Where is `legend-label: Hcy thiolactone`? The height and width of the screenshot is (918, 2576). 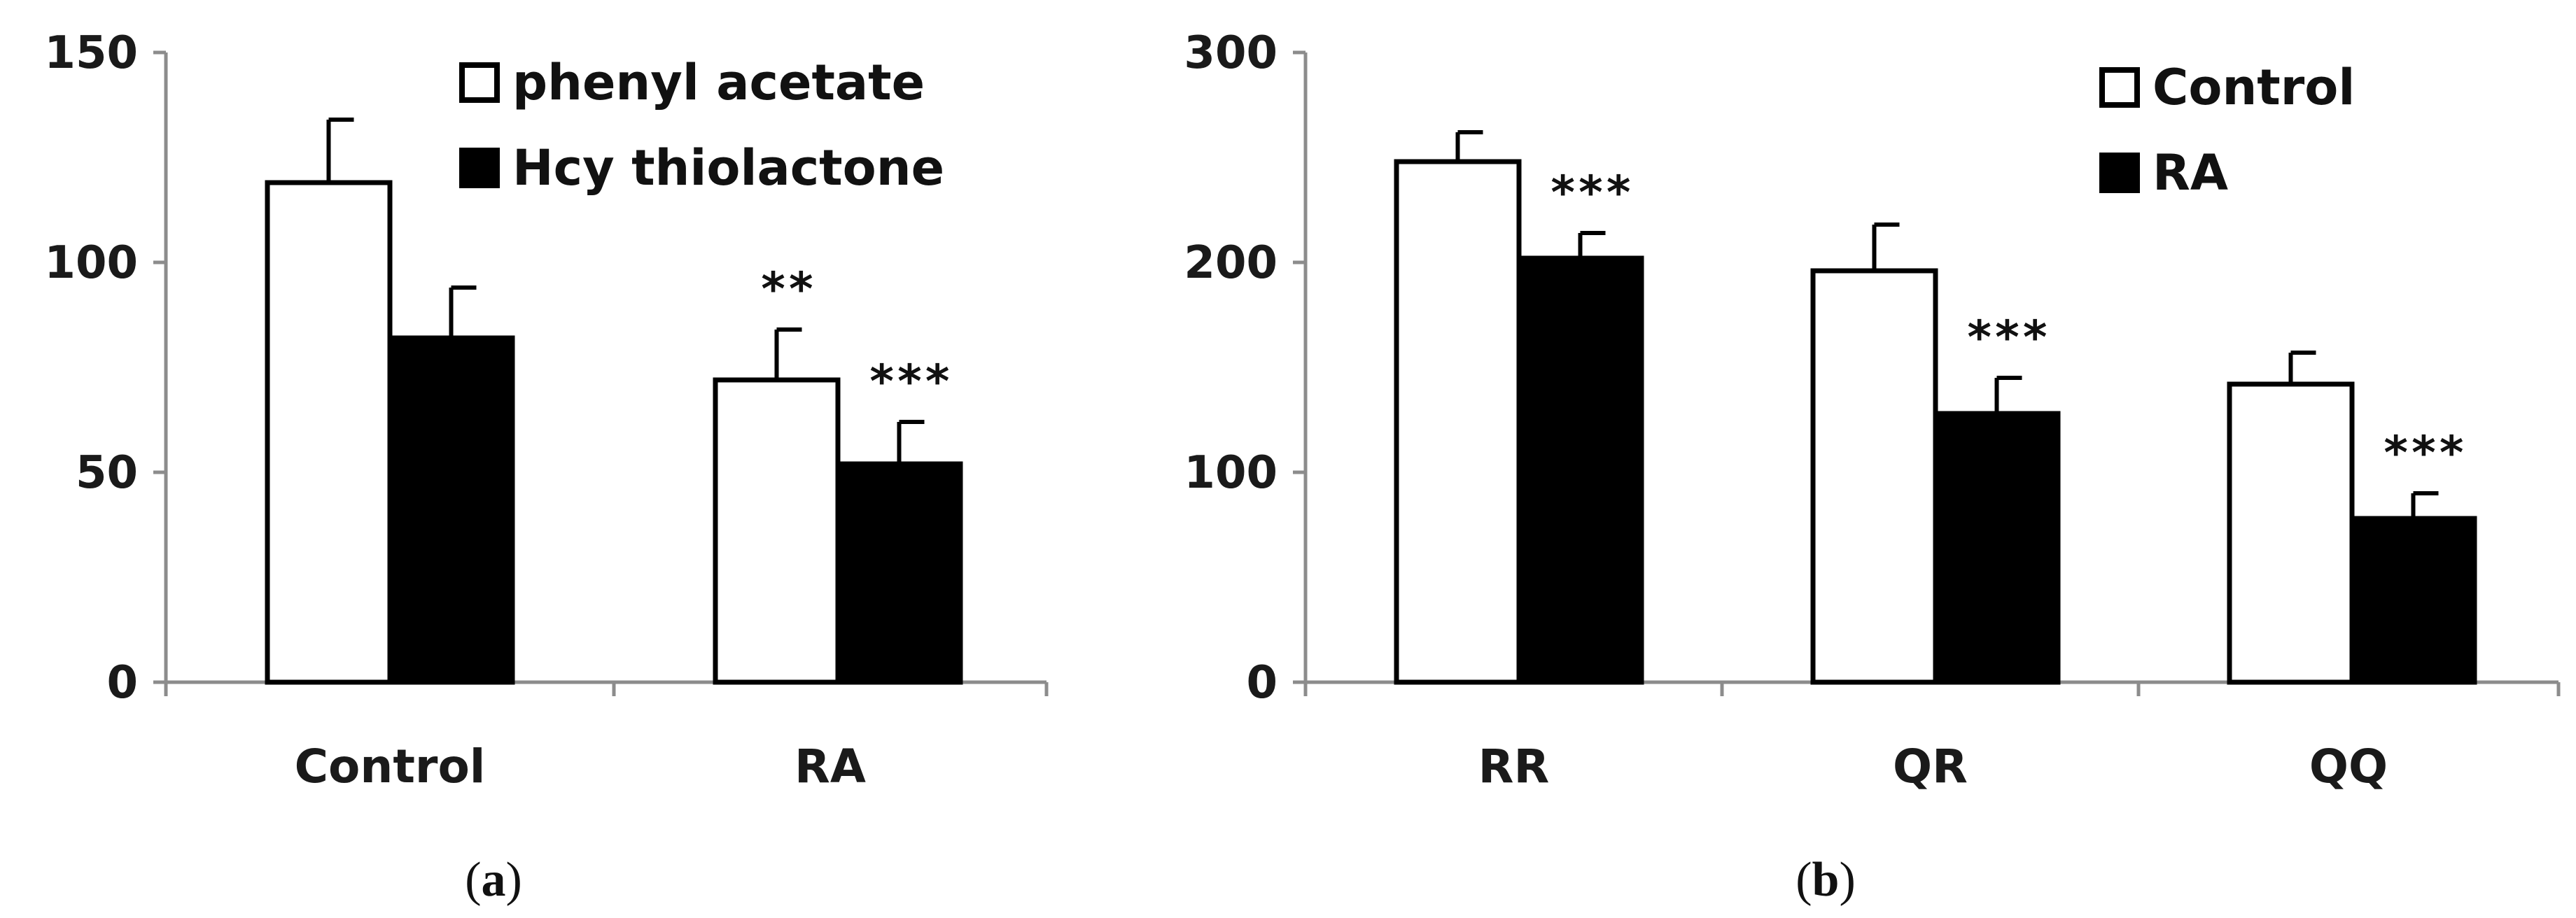
legend-label: Hcy thiolactone is located at coordinates (728, 168).